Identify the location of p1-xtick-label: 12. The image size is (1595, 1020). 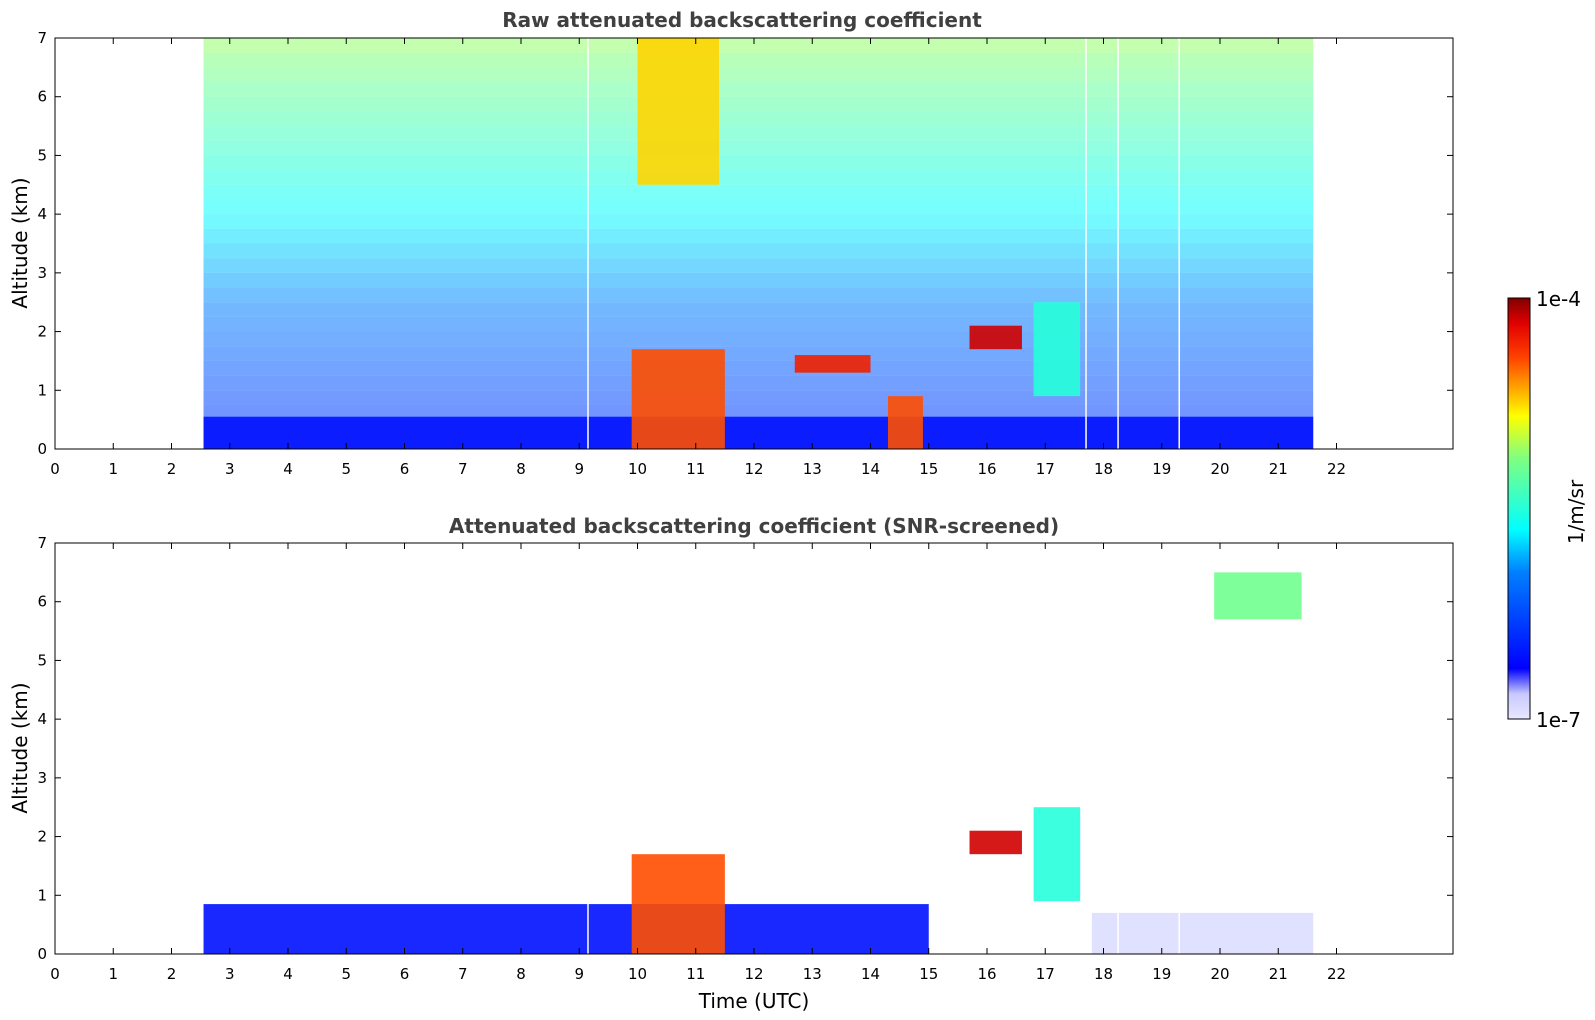
(753, 469).